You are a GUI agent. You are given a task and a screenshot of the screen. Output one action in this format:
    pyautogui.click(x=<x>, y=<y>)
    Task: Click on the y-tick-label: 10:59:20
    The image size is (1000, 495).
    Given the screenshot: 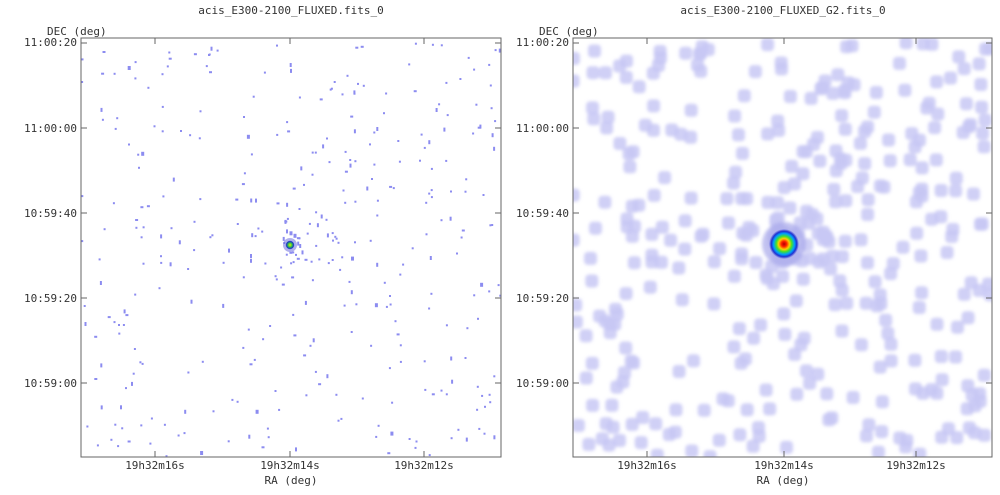 What is the action you would take?
    pyautogui.click(x=542, y=298)
    